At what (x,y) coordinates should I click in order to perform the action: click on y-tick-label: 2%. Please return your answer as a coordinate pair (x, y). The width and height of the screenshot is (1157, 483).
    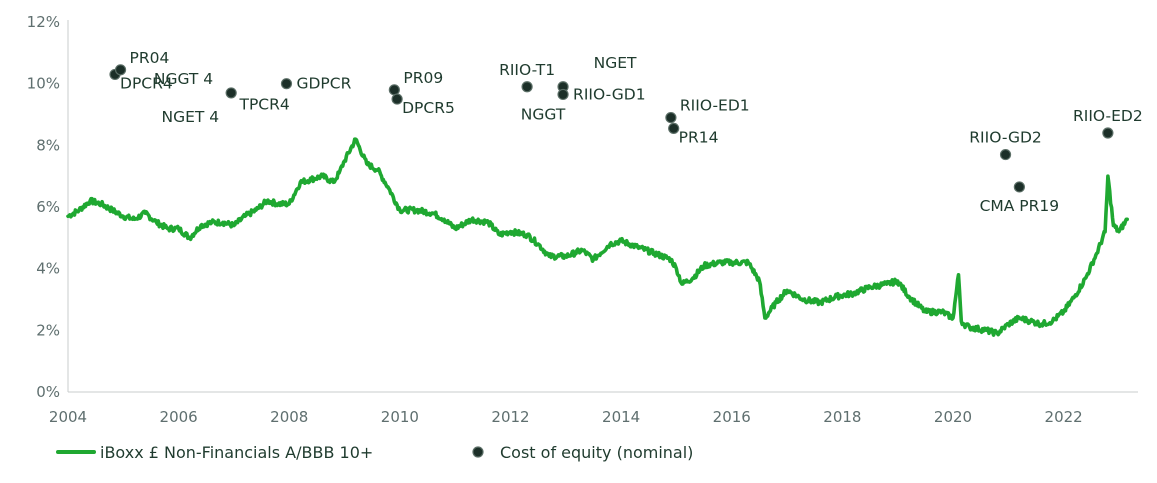
    Looking at the image, I should click on (48, 330).